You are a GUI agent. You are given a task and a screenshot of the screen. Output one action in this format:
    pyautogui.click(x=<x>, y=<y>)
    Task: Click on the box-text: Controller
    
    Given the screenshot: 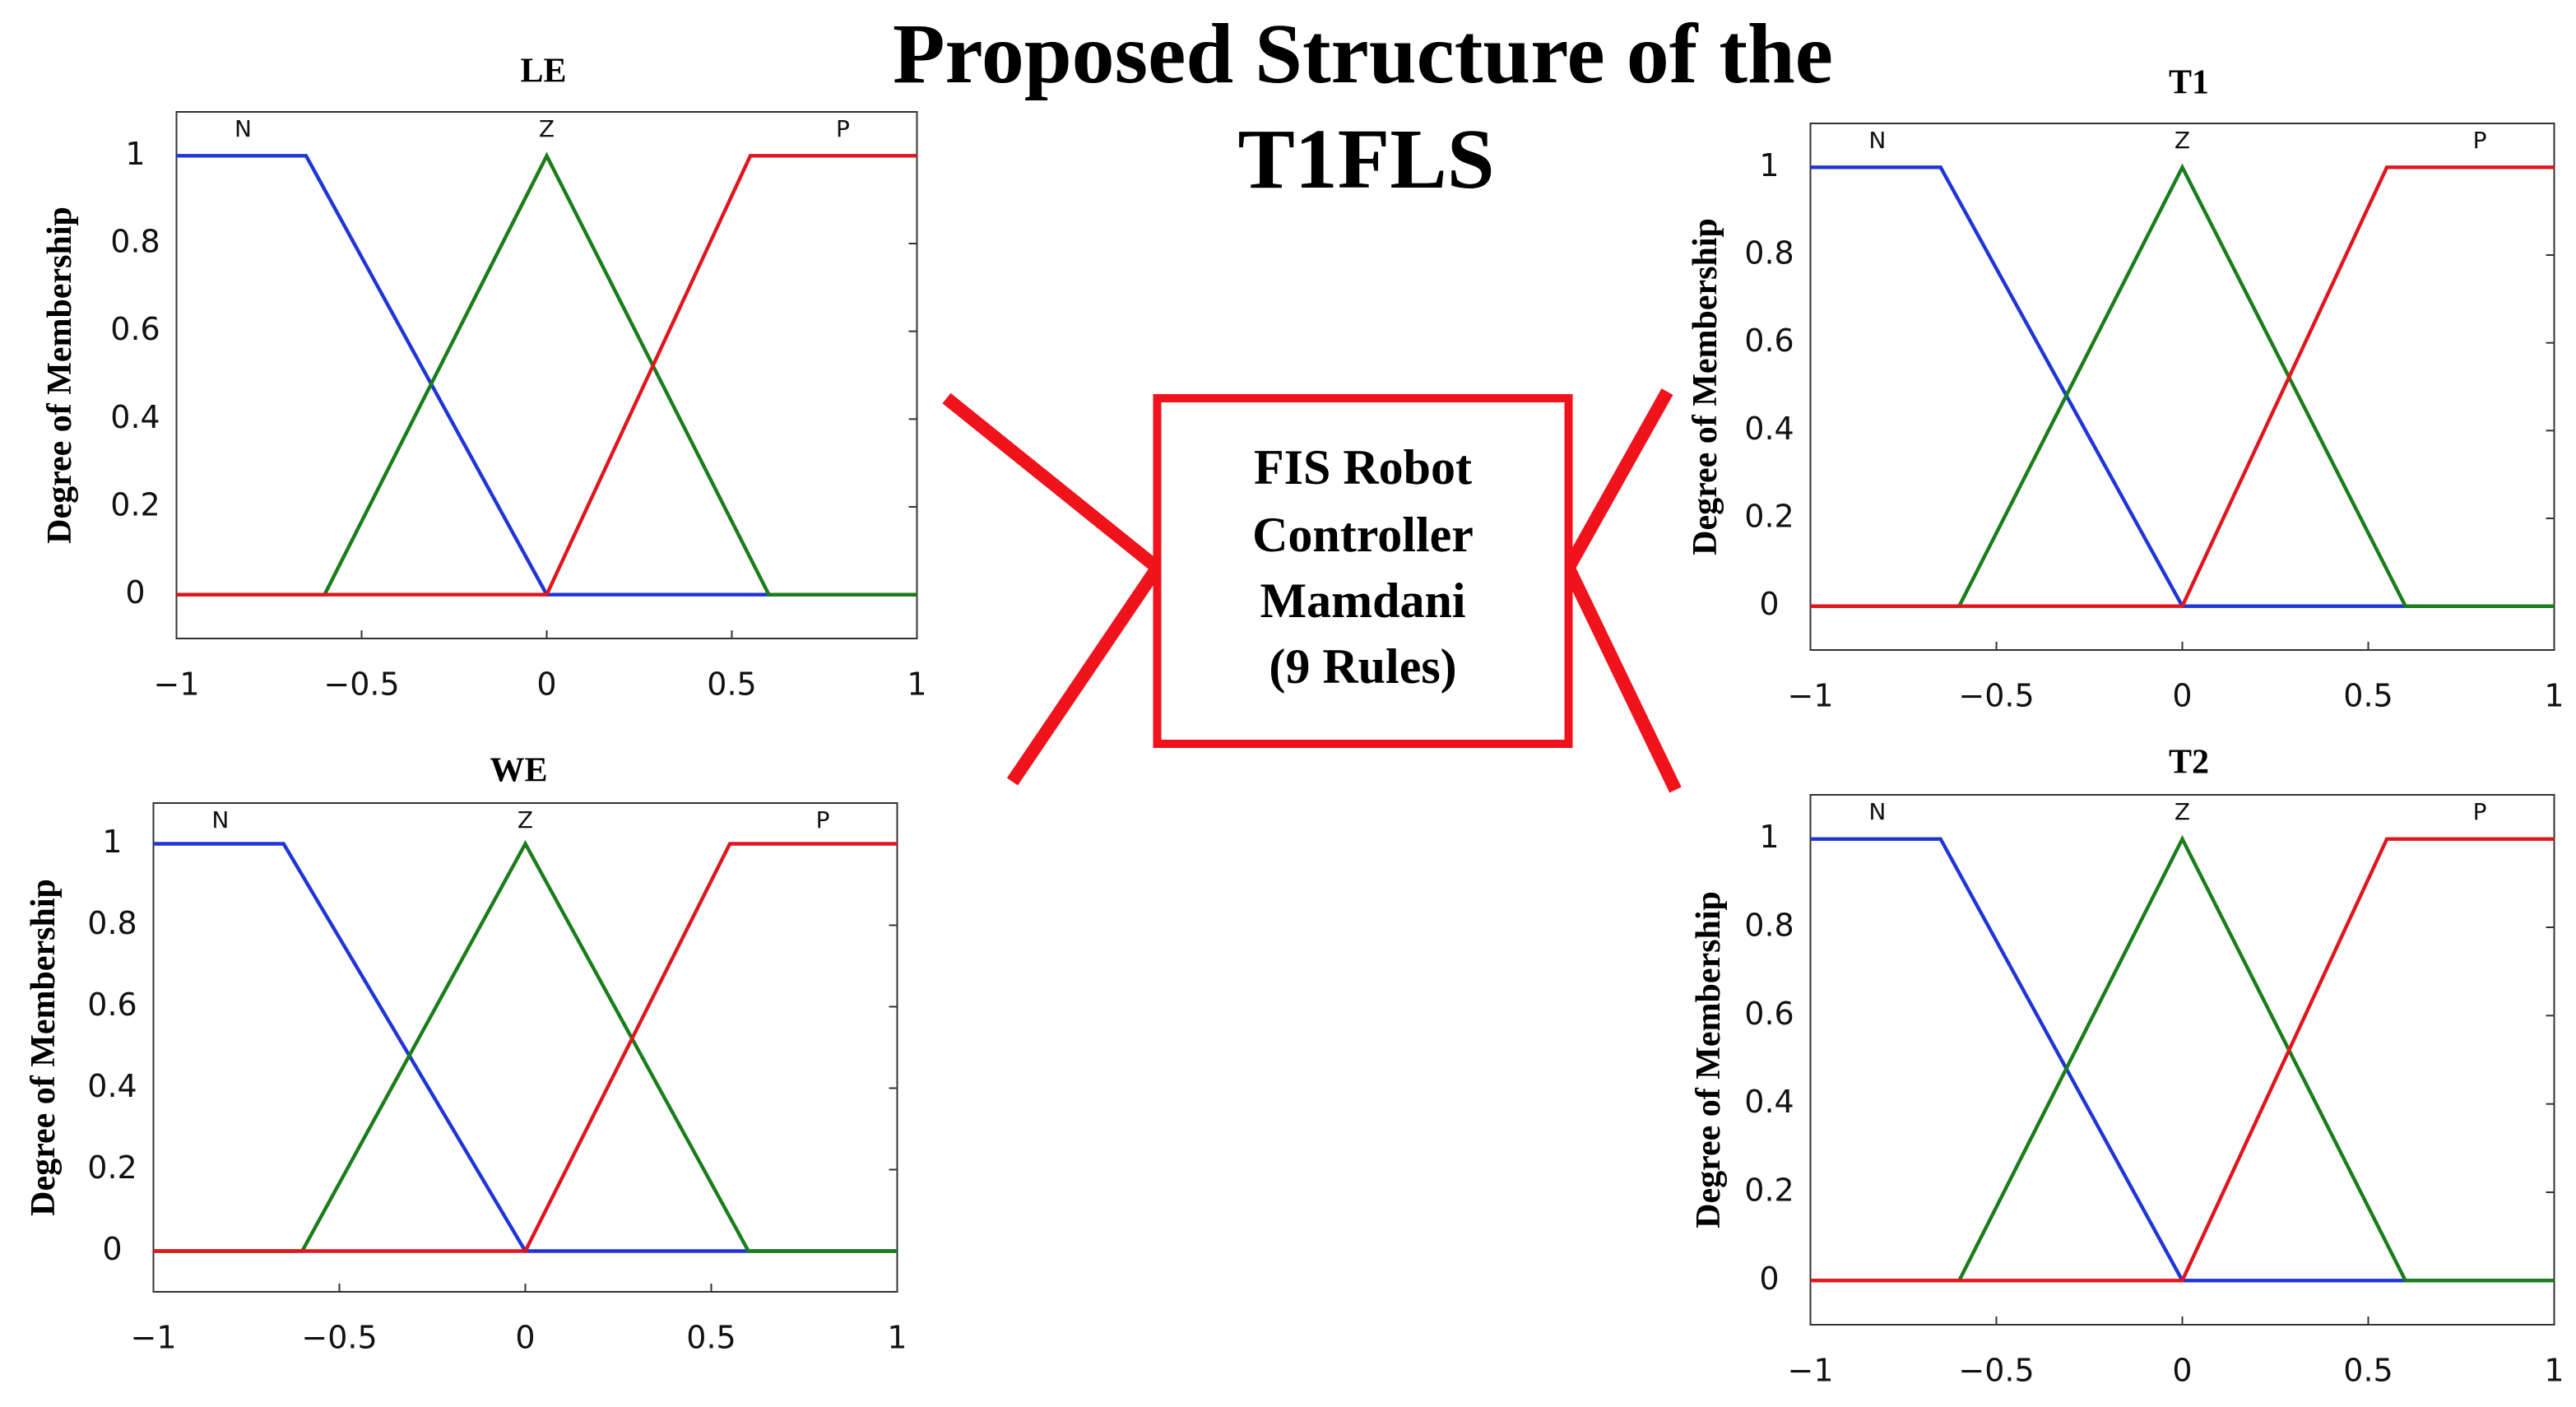 What is the action you would take?
    pyautogui.click(x=1363, y=535)
    